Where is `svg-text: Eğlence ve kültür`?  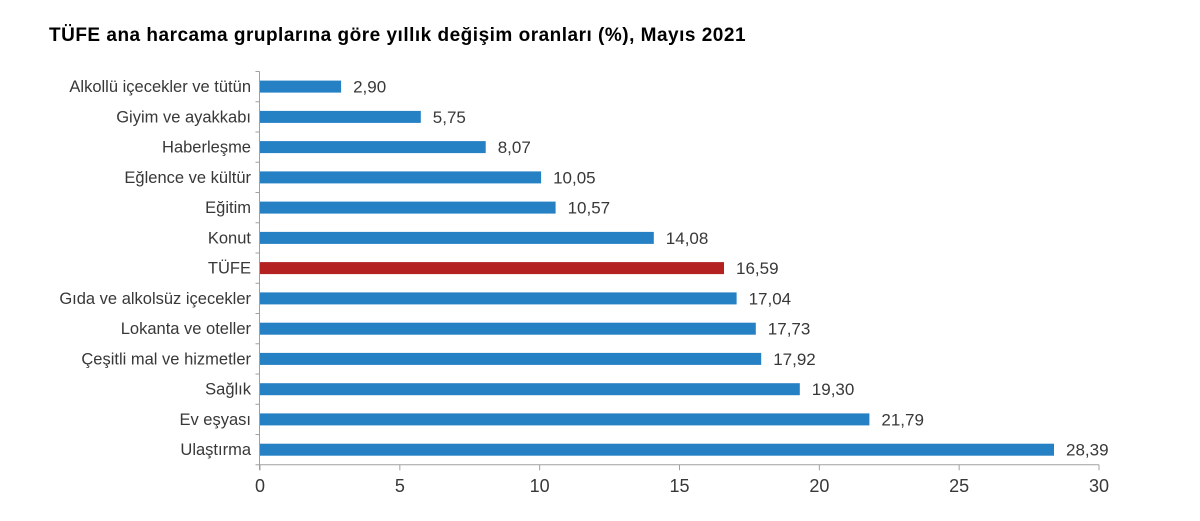 svg-text: Eğlence ve kültür is located at coordinates (187, 178).